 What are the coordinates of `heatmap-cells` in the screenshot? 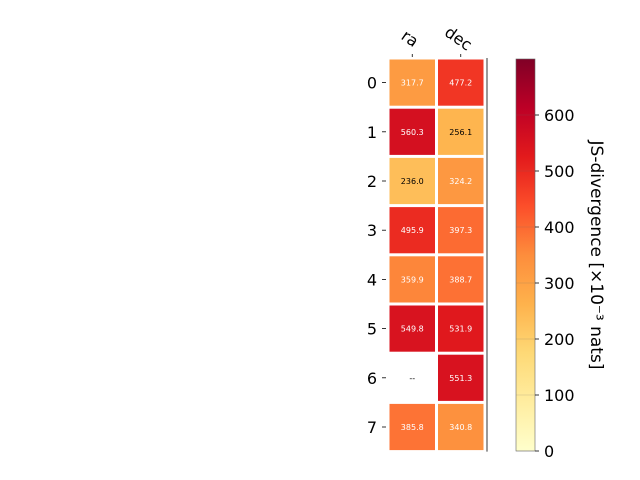 It's located at (436, 255).